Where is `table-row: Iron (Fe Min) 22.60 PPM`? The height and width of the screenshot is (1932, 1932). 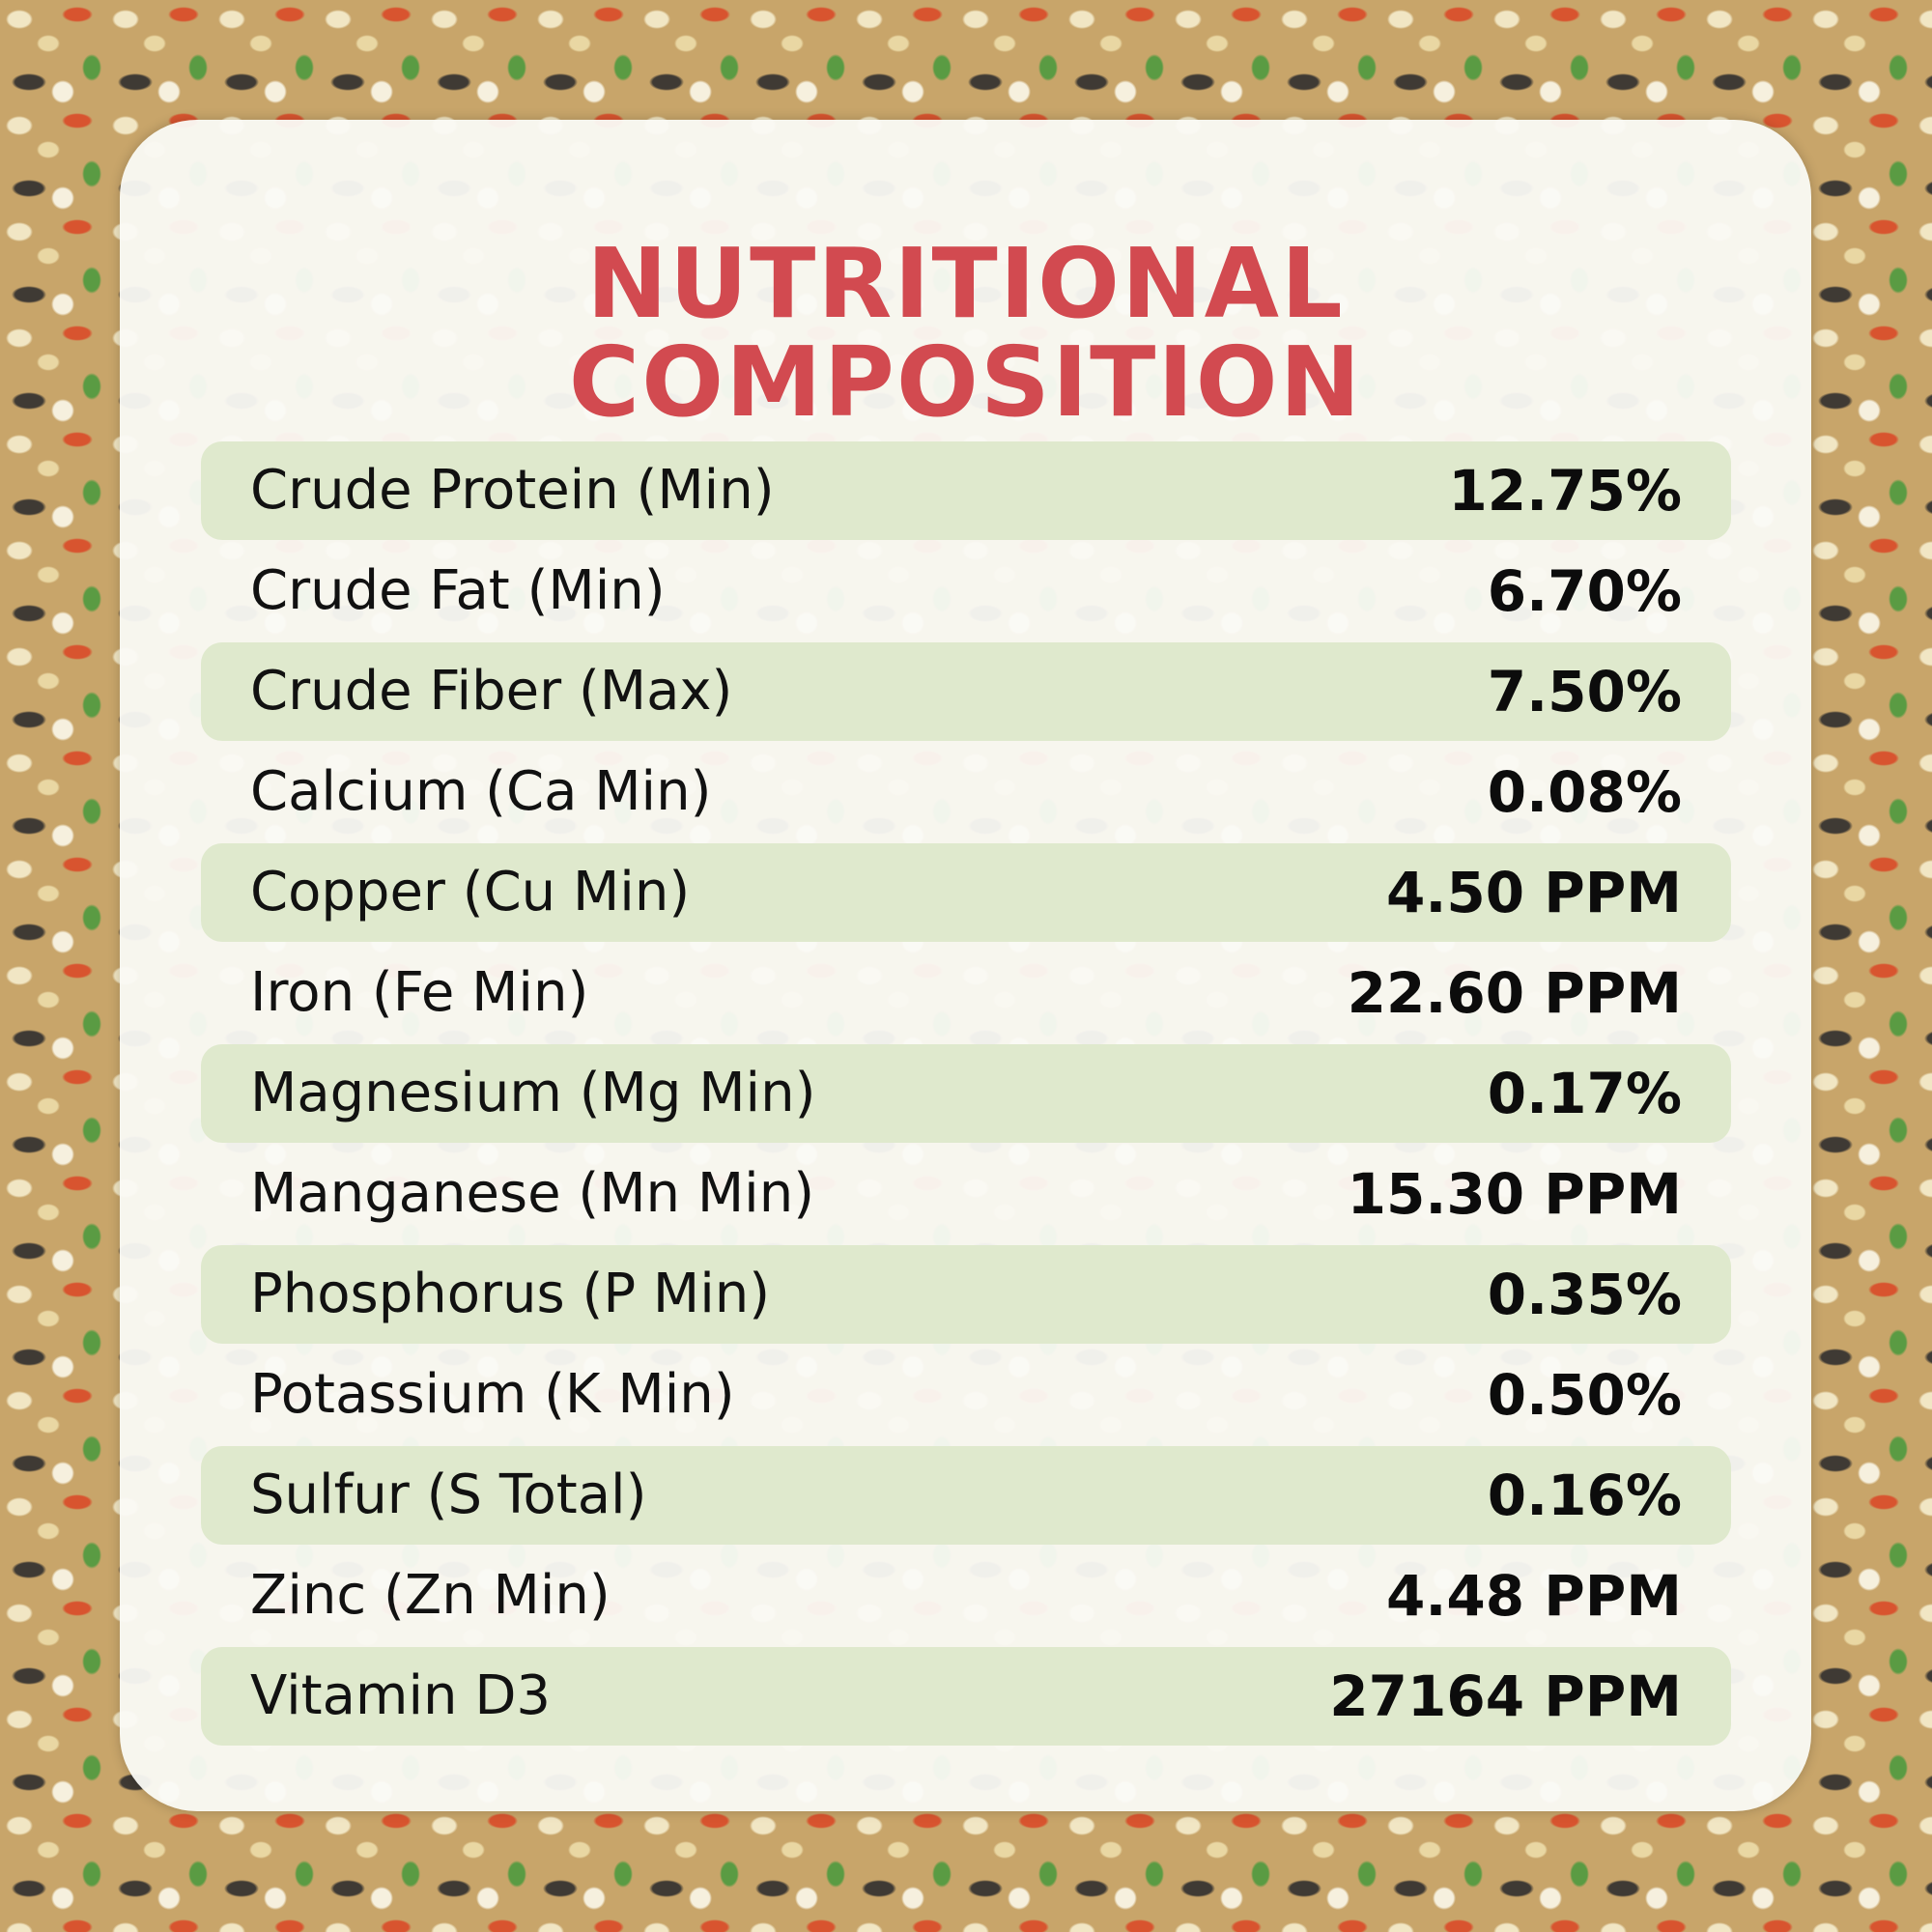
table-row: Iron (Fe Min) 22.60 PPM is located at coordinates (966, 993).